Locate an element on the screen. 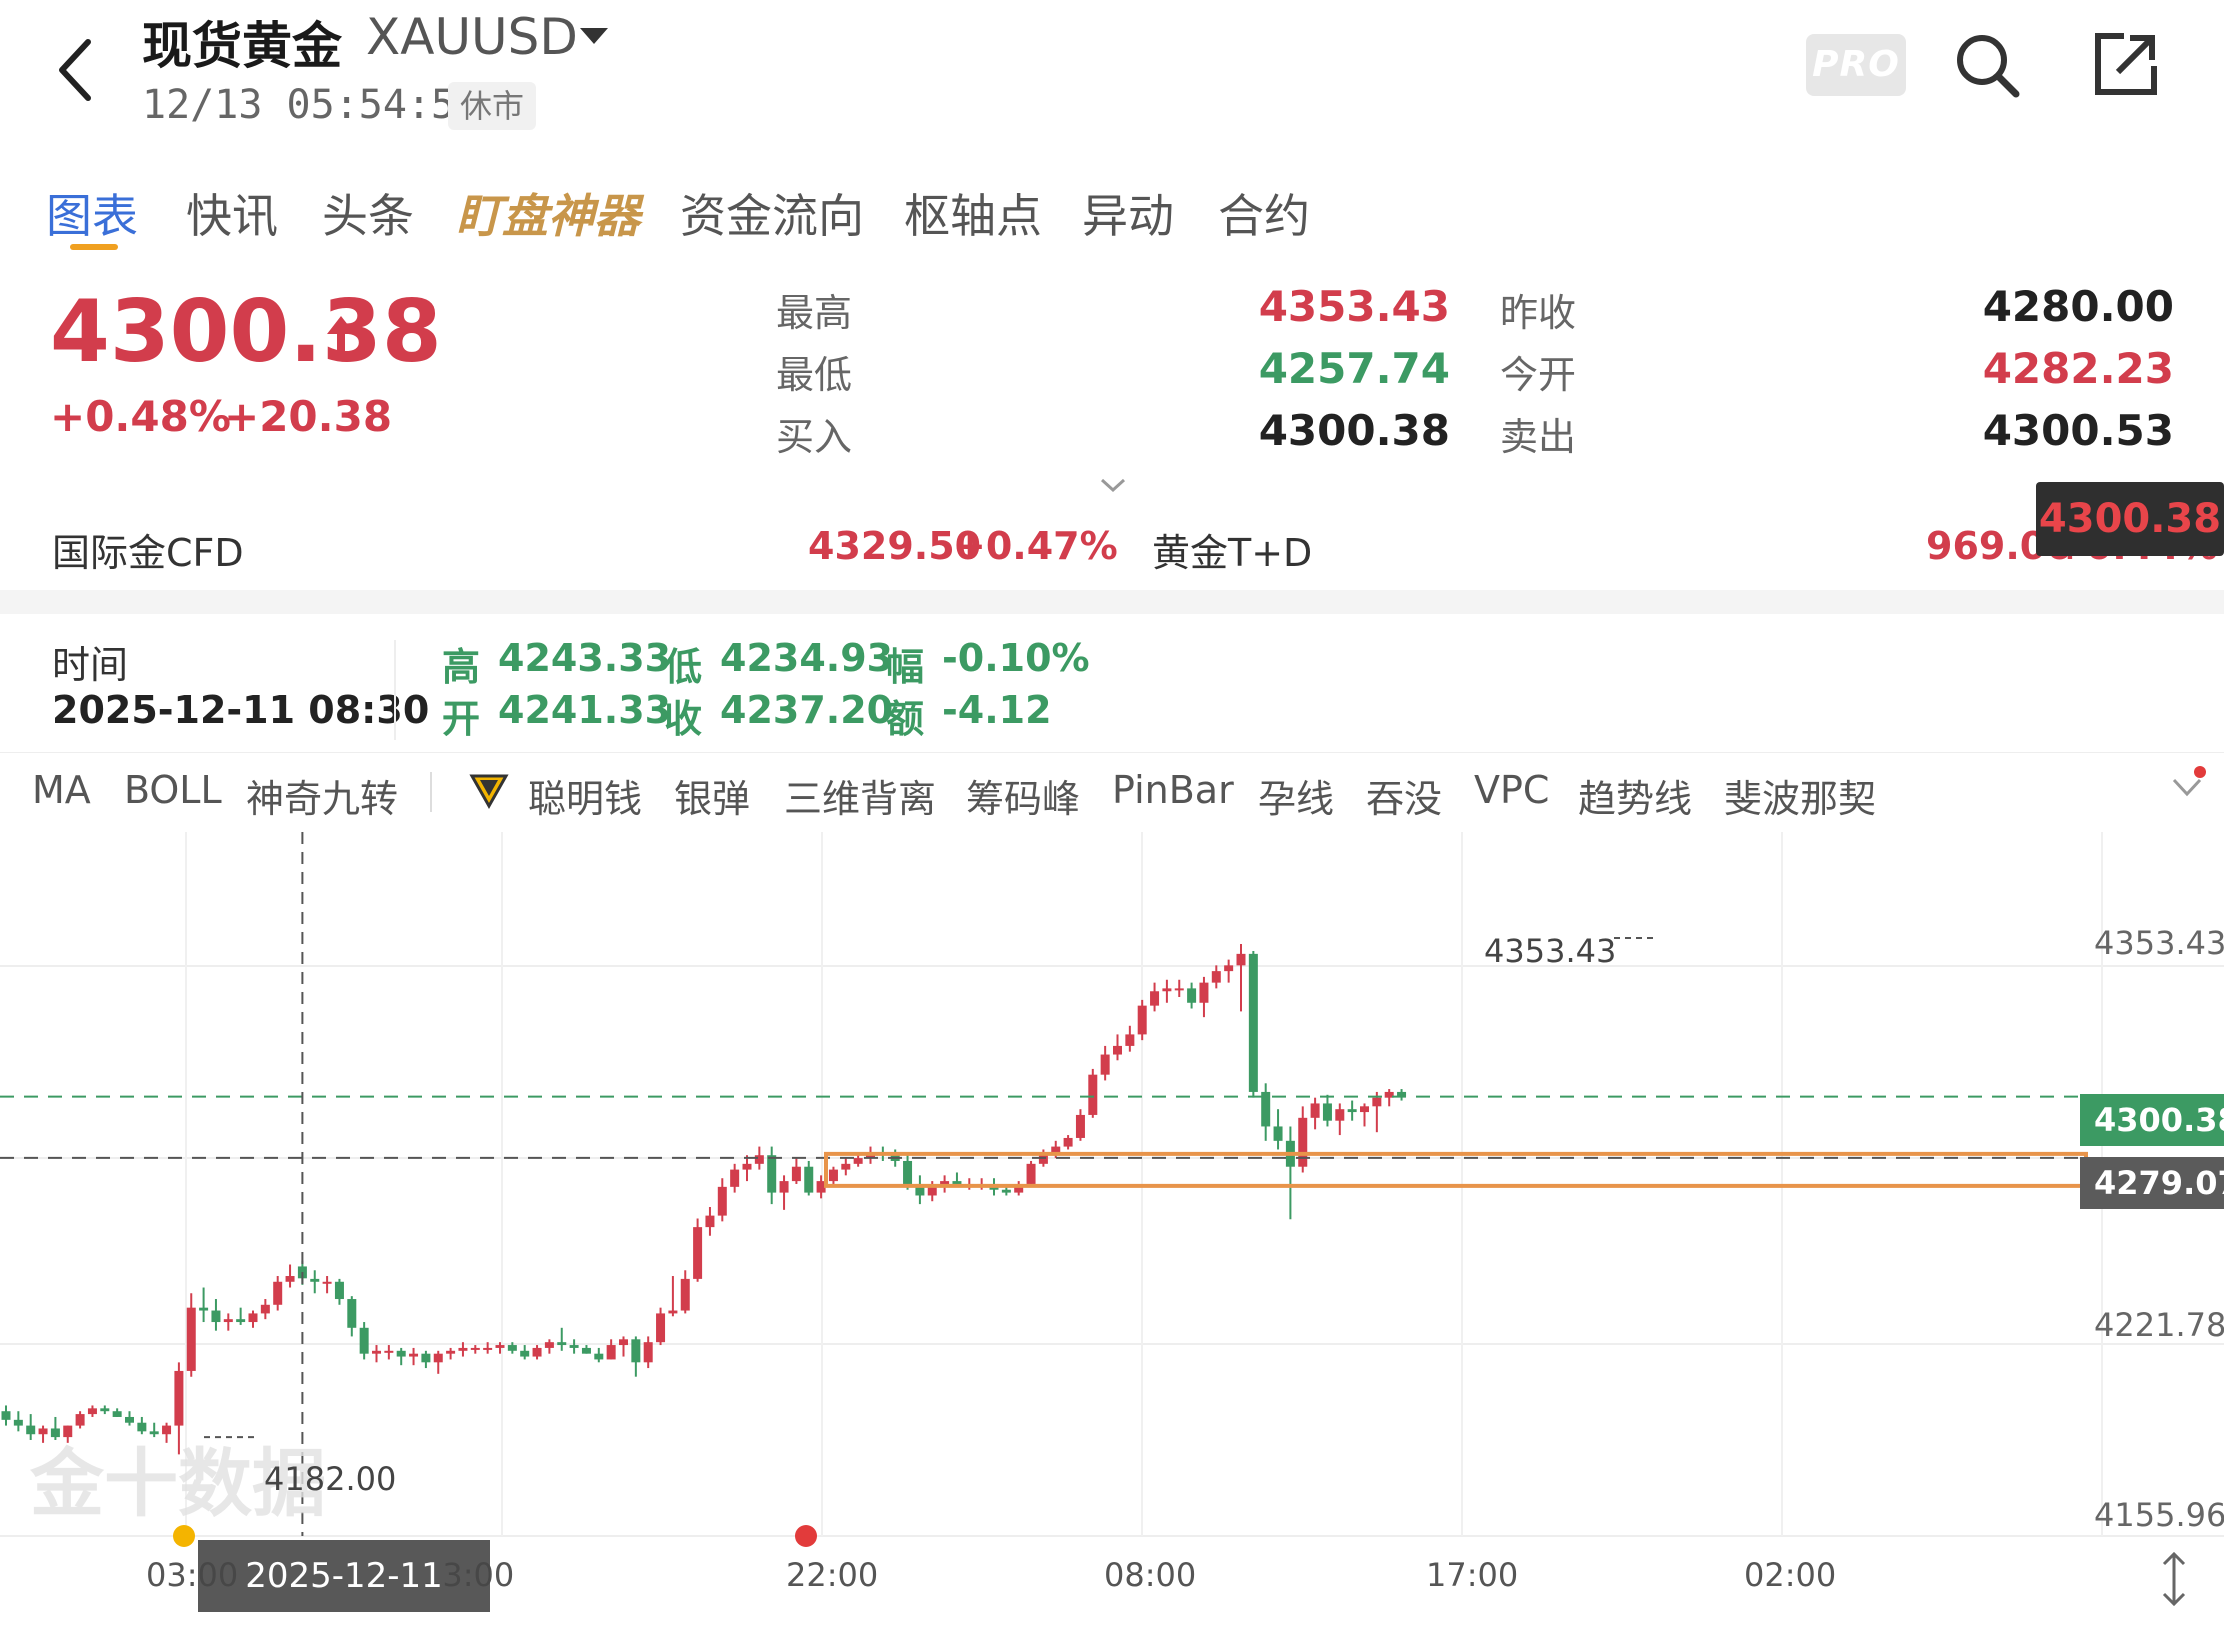  bar-amt-value: -4.12 is located at coordinates (997, 710).